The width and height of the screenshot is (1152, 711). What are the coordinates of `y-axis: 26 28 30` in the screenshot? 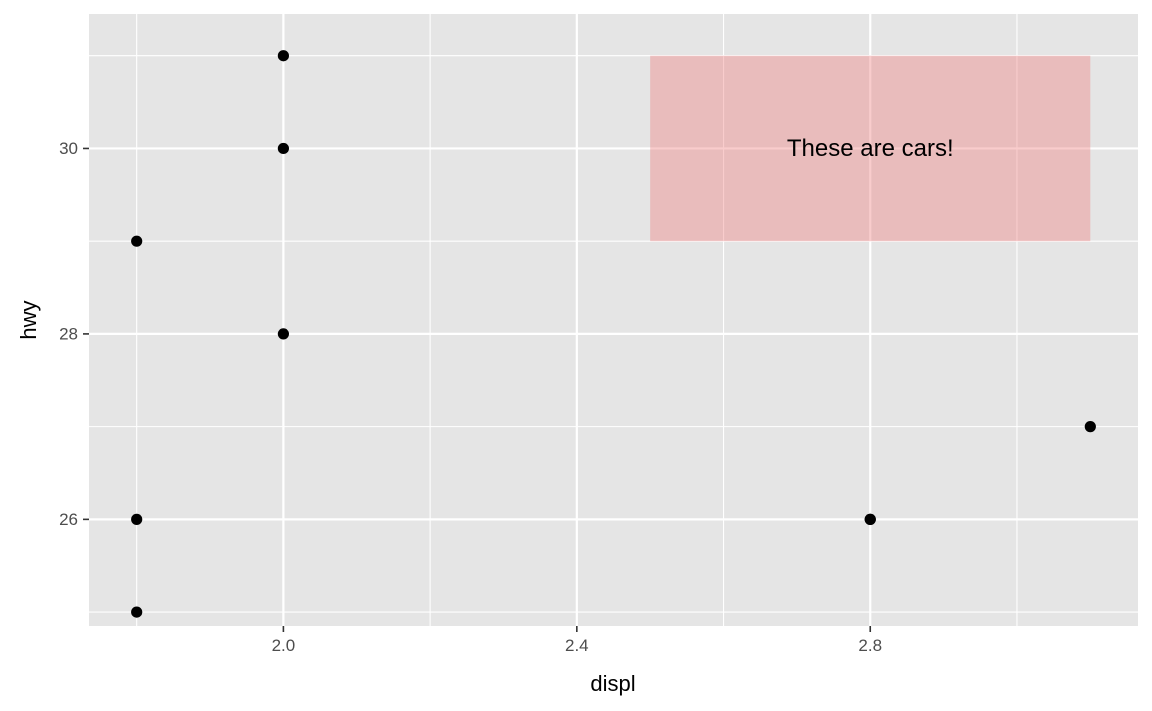 It's located at (74, 334).